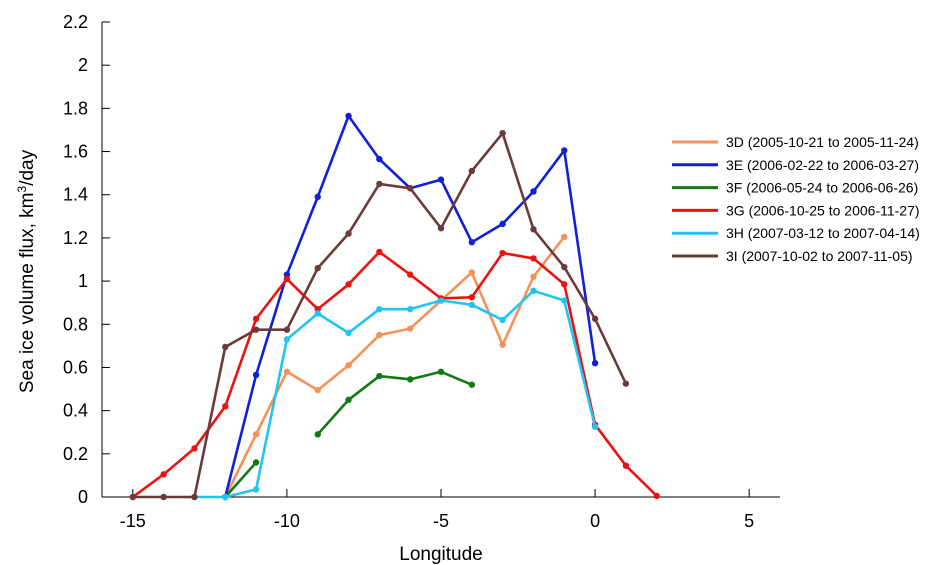  I want to click on y-tick-label: 0.4, so click(75, 411).